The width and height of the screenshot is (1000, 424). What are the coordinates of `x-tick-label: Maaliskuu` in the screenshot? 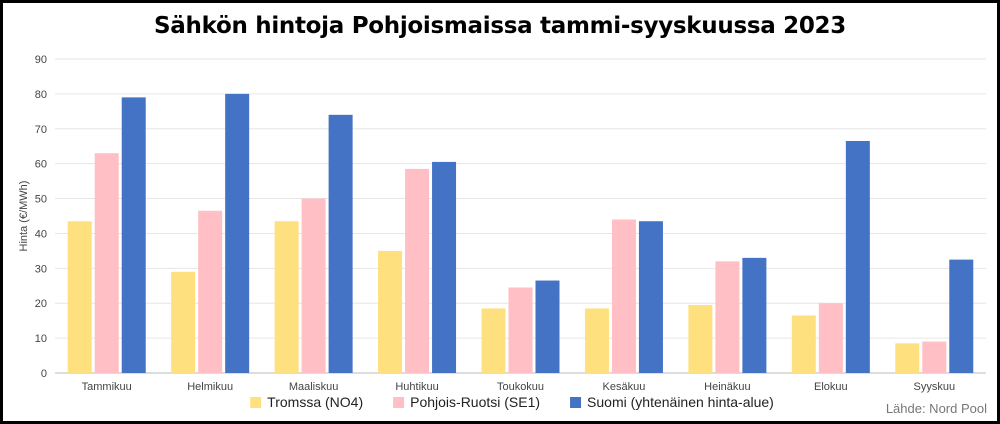 It's located at (314, 387).